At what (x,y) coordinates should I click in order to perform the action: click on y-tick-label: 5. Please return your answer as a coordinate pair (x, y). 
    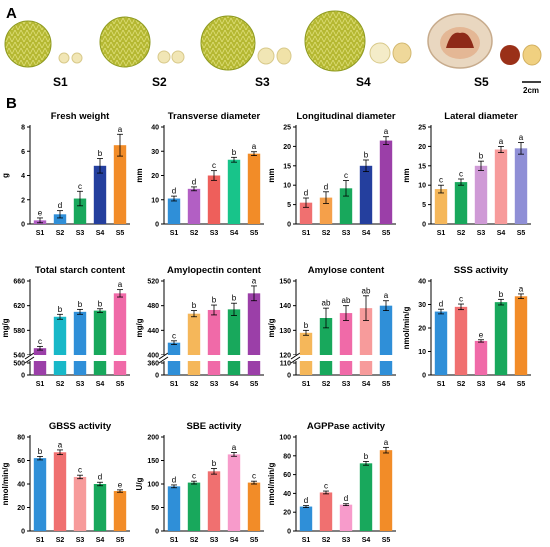
    Looking at the image, I should click on (289, 205).